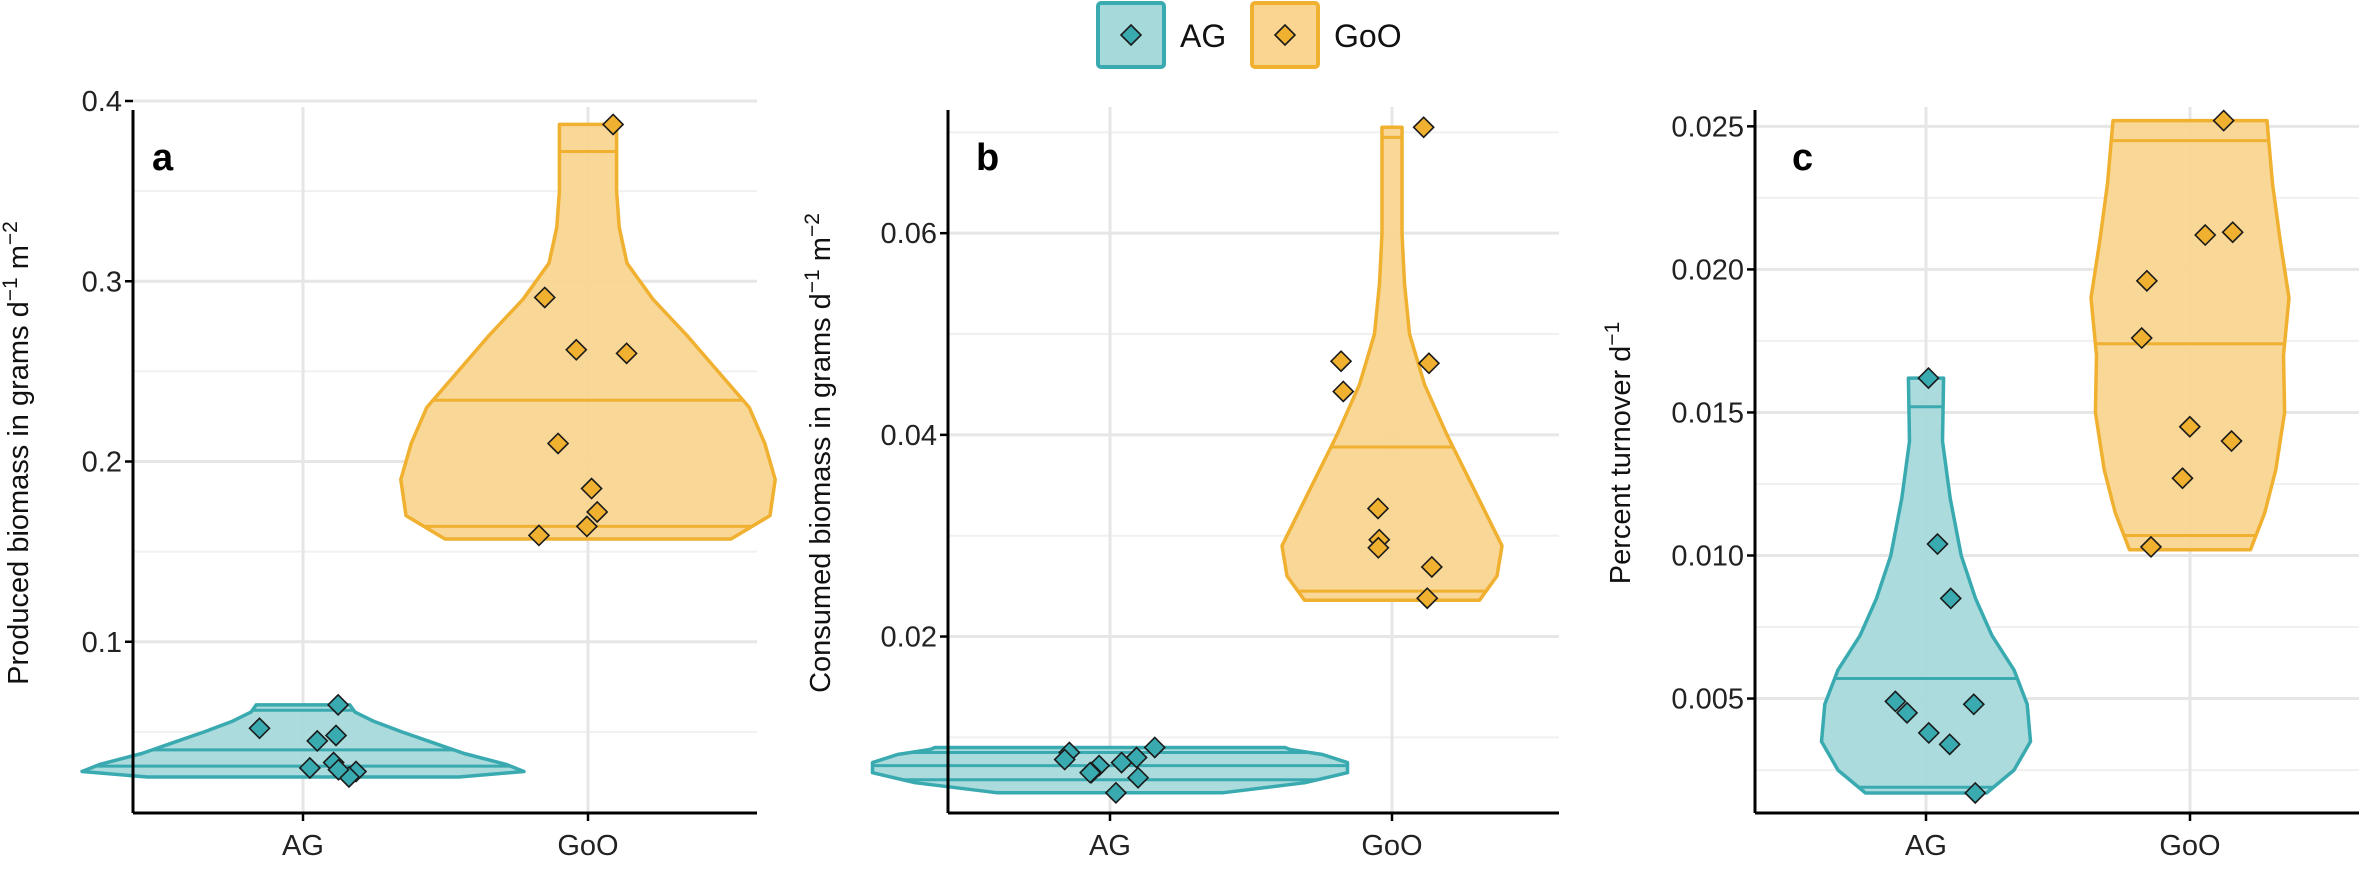 The width and height of the screenshot is (2359, 872). What do you see at coordinates (102, 282) in the screenshot?
I see `y-tick-label: 0.3` at bounding box center [102, 282].